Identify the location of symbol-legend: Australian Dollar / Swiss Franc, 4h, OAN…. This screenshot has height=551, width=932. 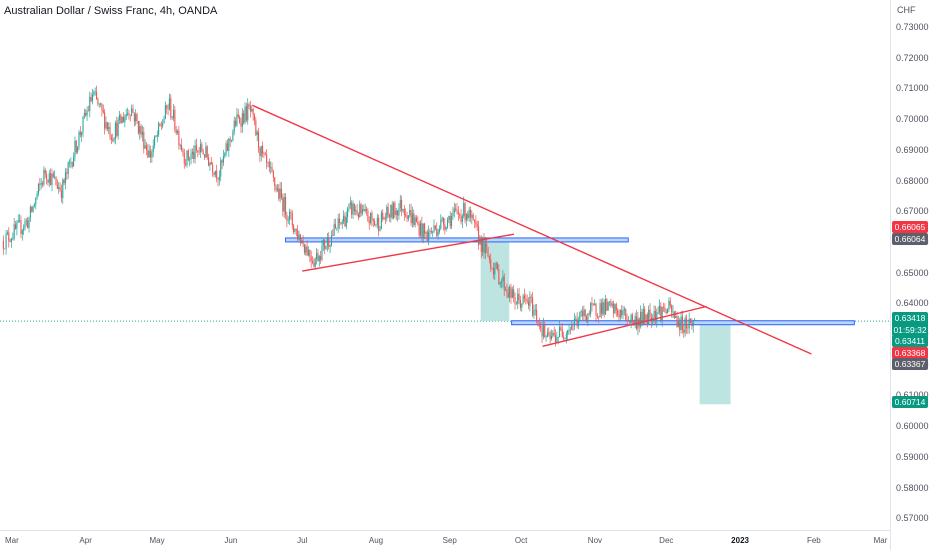
(111, 11).